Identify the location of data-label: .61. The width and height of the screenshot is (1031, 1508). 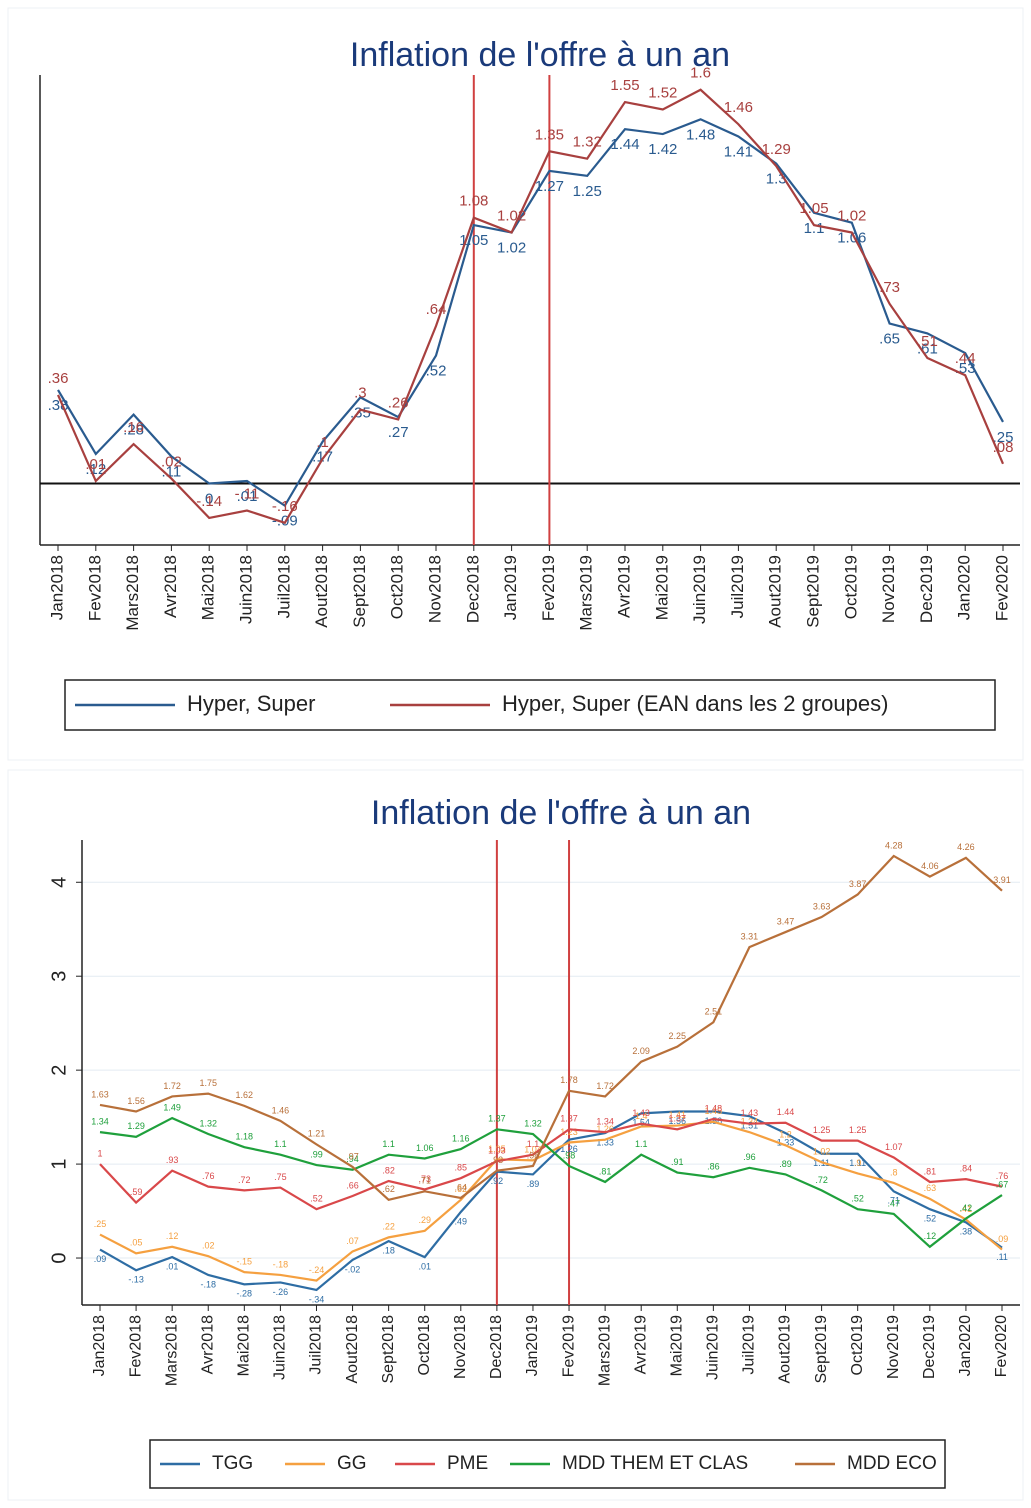
(927, 348).